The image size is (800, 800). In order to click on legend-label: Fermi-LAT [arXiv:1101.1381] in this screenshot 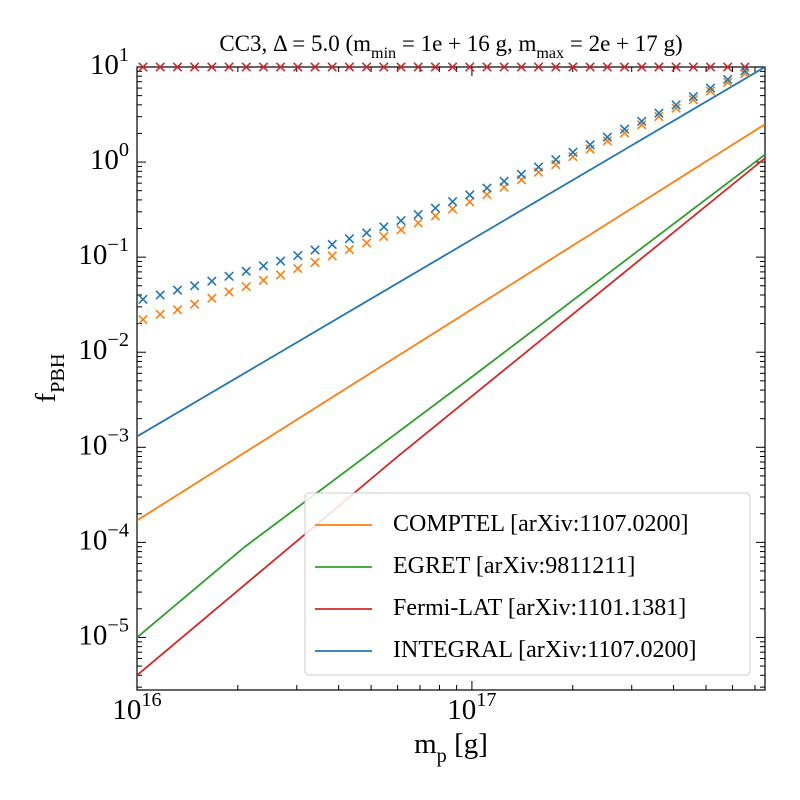, I will do `click(539, 608)`.